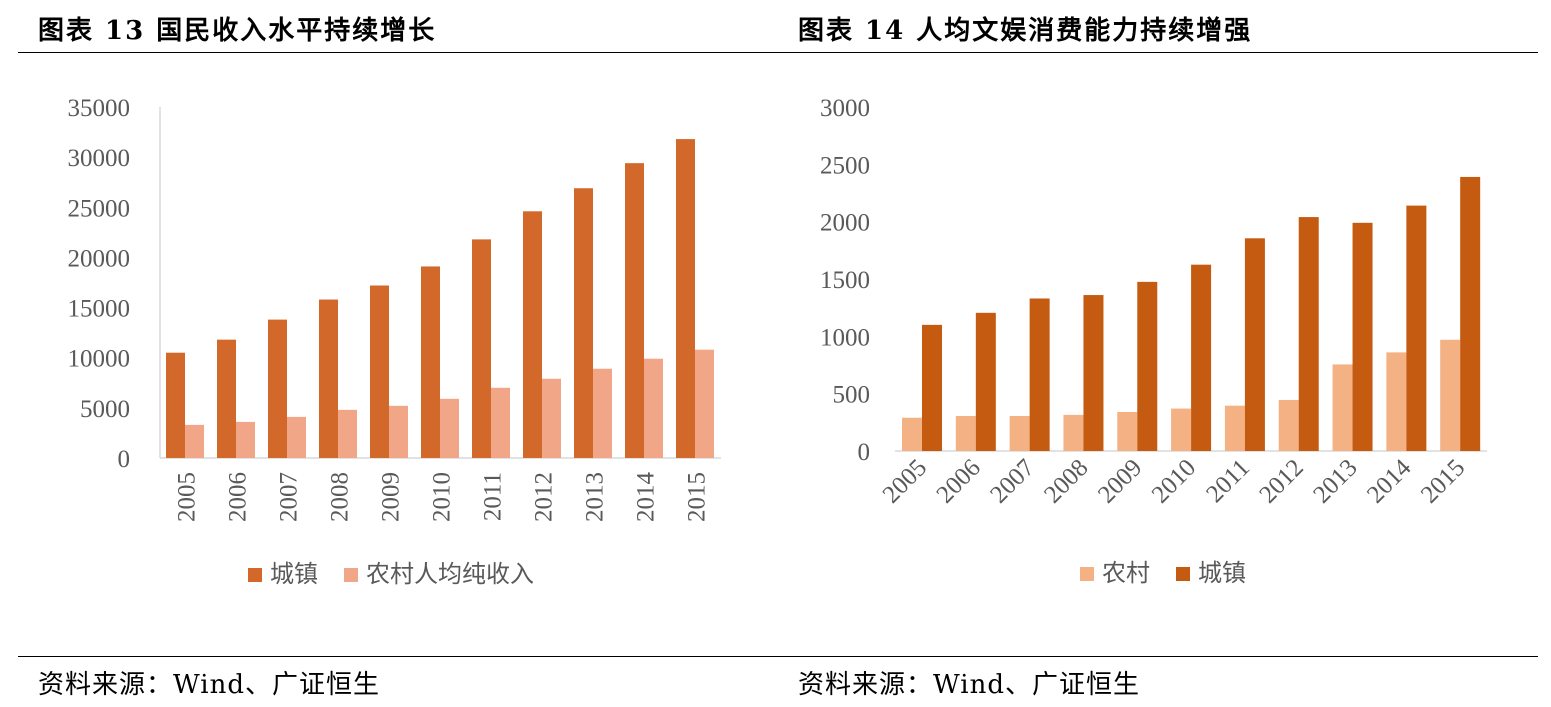 The height and width of the screenshot is (707, 1551). I want to click on bar-农村-2012, so click(1288, 425).